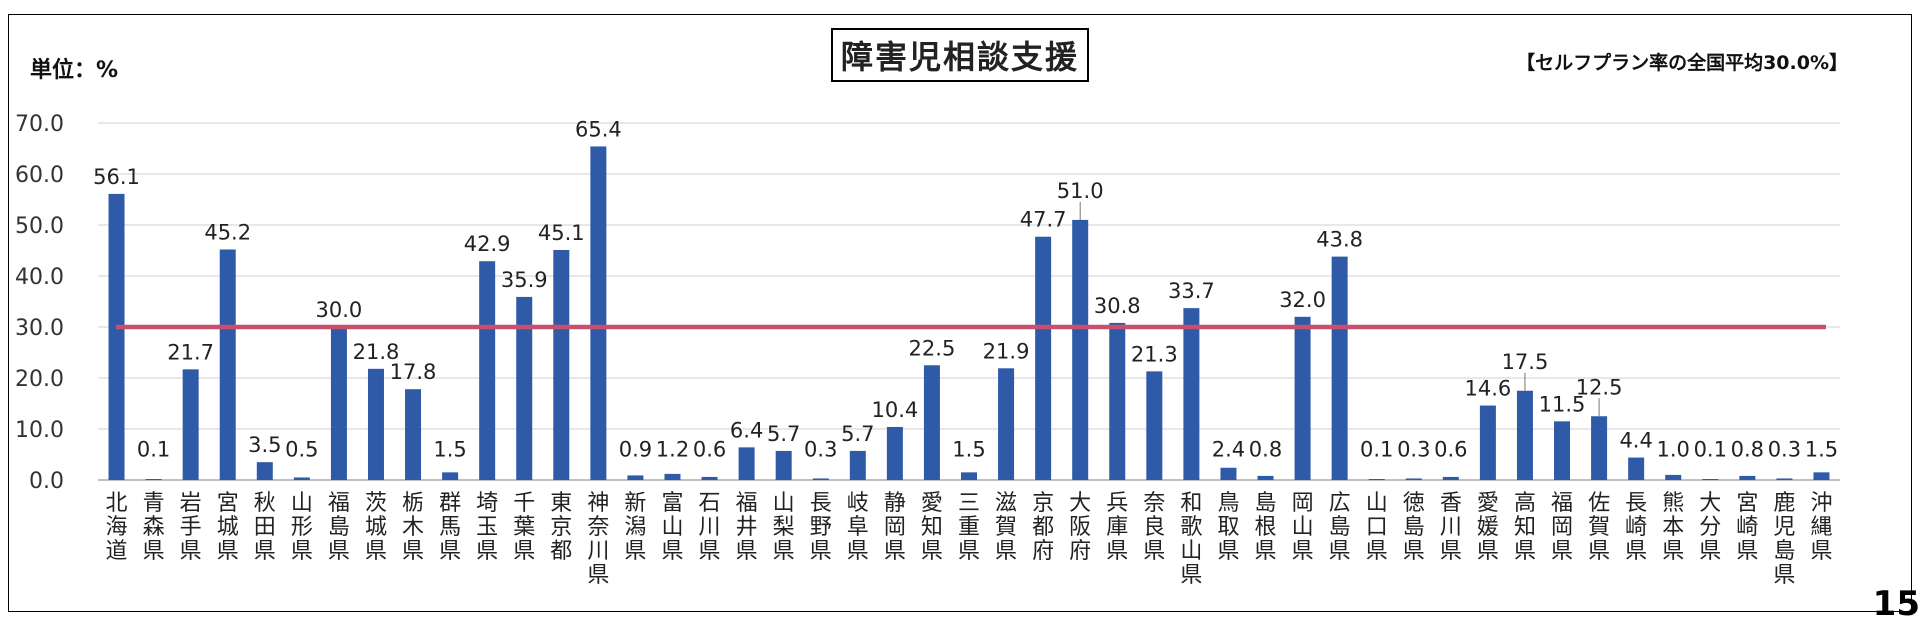 This screenshot has height=624, width=1920. I want to click on y-tick-label: 10.0, so click(39, 430).